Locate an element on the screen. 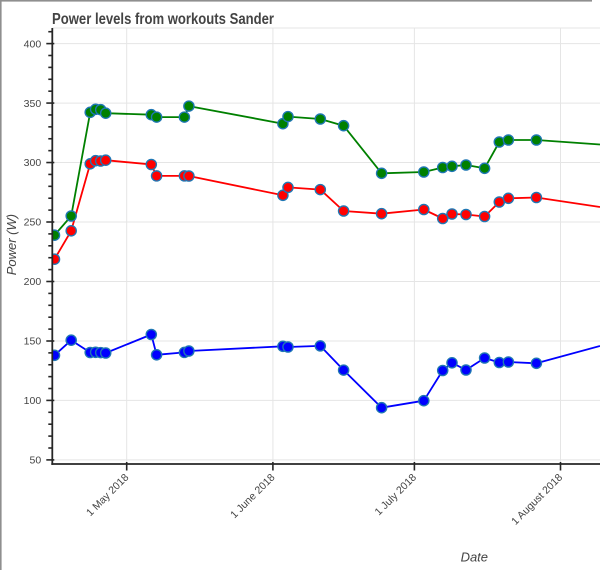 This screenshot has width=600, height=575. svg-text: Power (W) is located at coordinates (11, 244).